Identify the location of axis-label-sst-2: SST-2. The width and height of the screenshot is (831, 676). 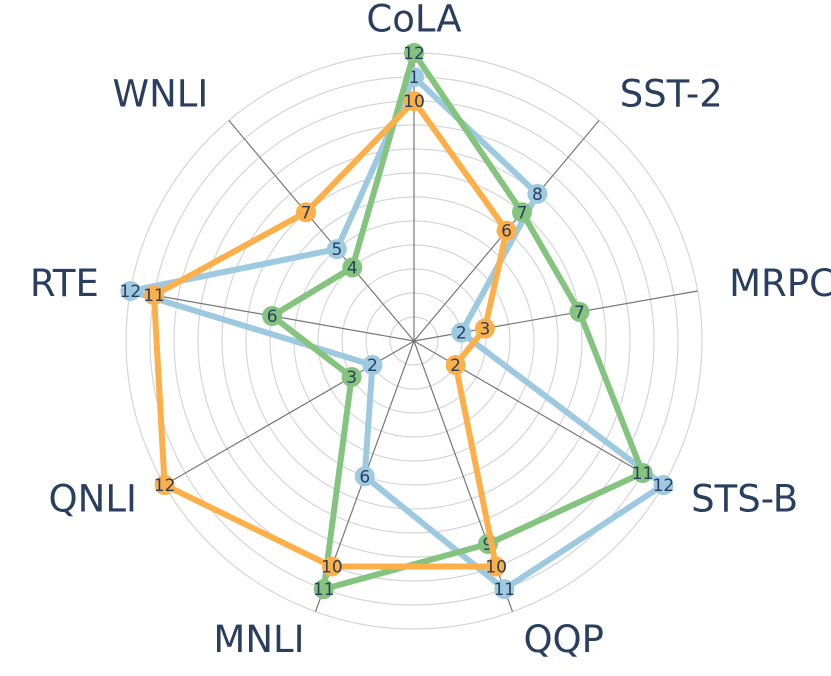
(671, 93).